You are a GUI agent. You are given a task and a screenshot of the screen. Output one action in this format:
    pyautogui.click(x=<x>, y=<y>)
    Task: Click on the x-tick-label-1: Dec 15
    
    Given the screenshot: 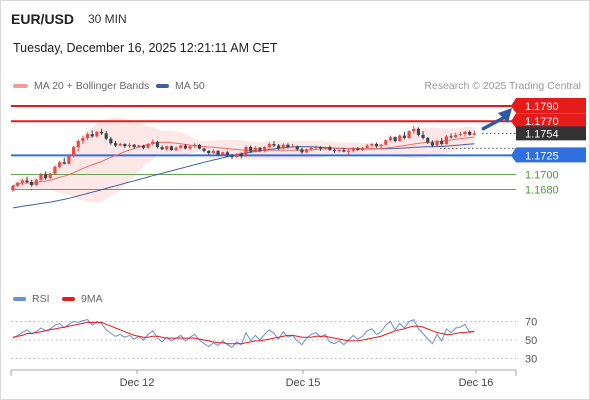 What is the action you would take?
    pyautogui.click(x=303, y=383)
    